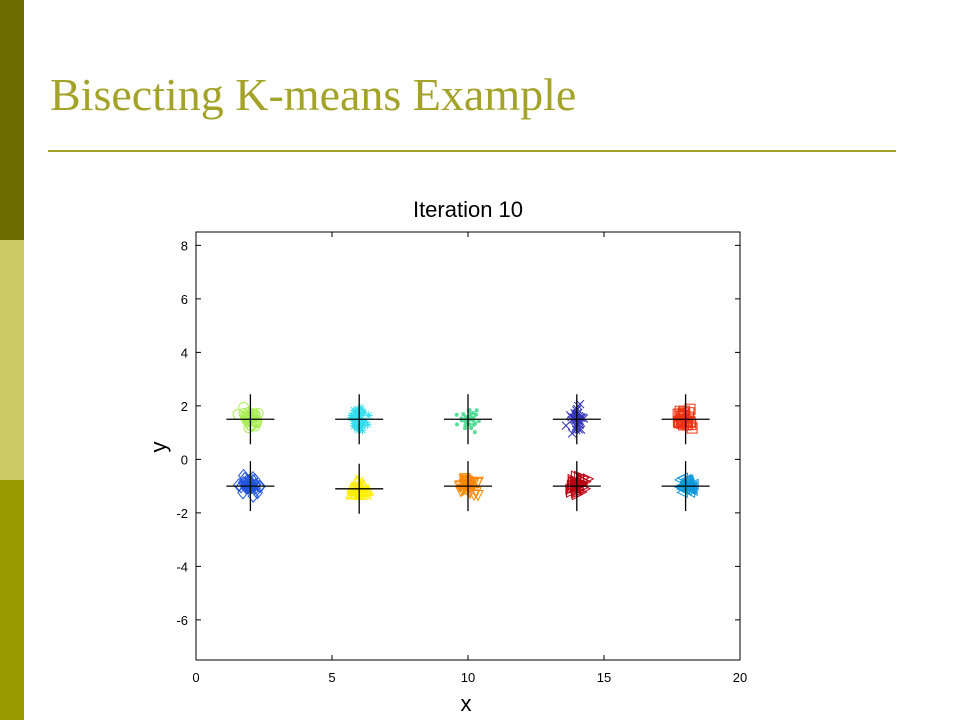 Image resolution: width=960 pixels, height=720 pixels. I want to click on y-tick-label: 4, so click(184, 352).